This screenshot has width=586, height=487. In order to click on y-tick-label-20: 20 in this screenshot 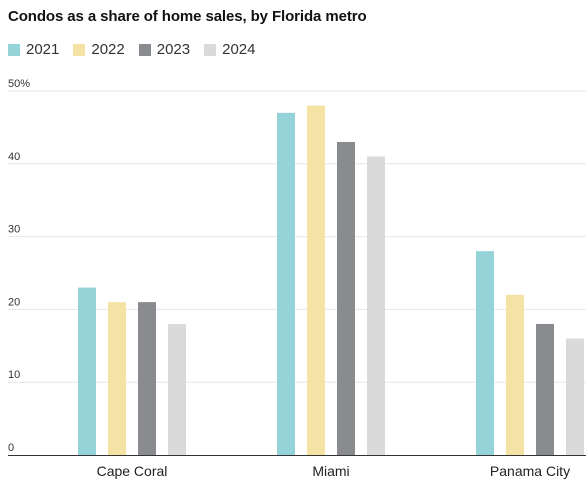, I will do `click(14, 302)`.